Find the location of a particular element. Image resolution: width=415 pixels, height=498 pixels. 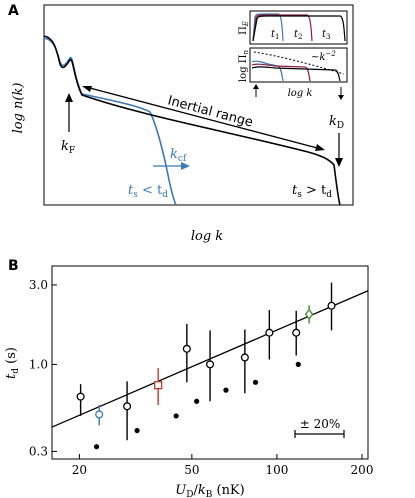

inset-t3-label: t3 is located at coordinates (326, 35).